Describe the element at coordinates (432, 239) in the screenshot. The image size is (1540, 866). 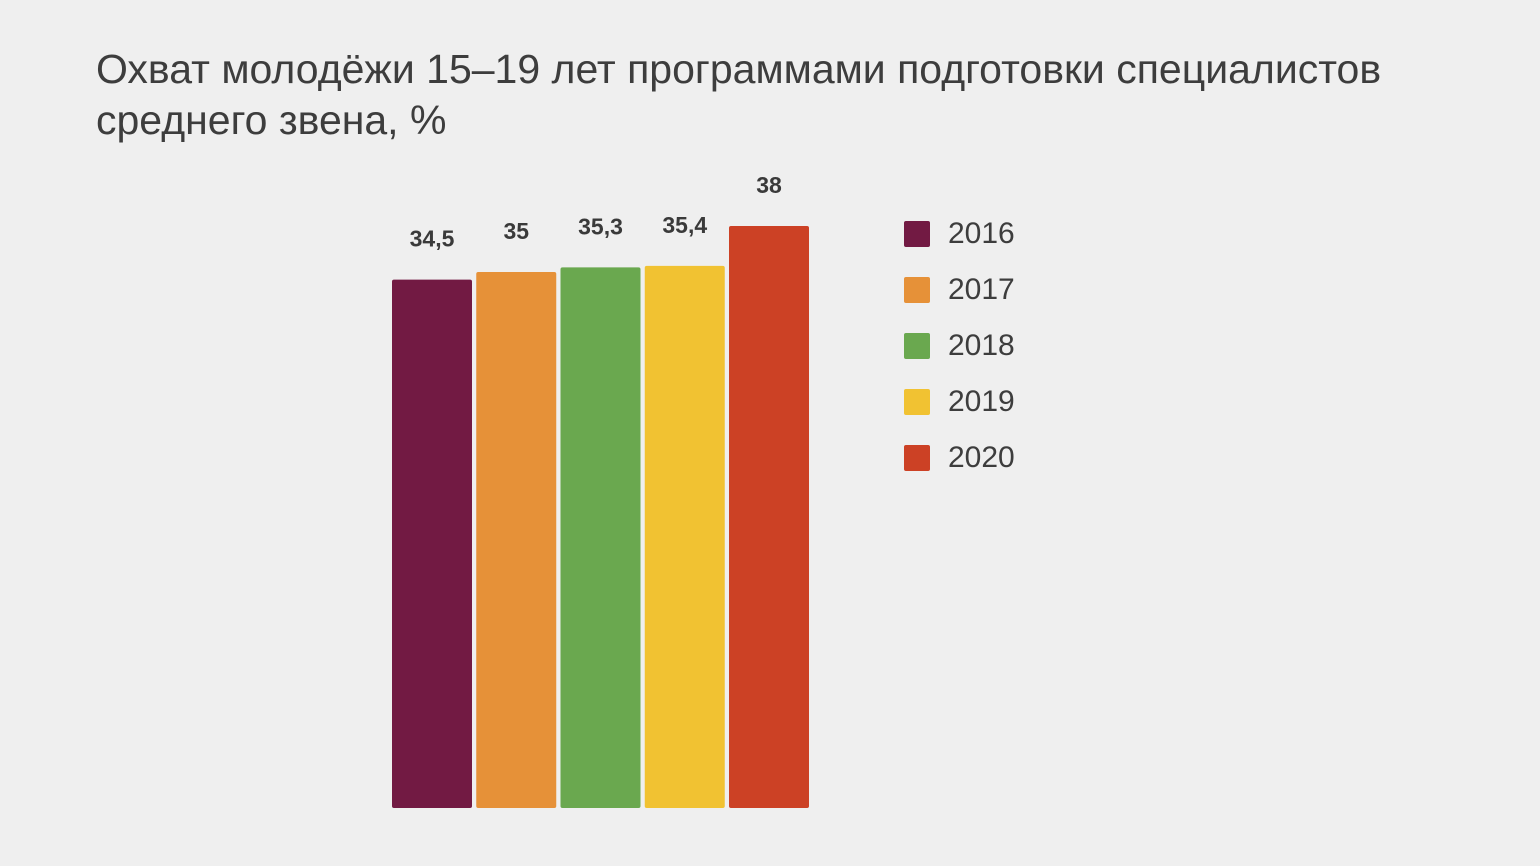
I see `data-label-2016: 34,5` at that location.